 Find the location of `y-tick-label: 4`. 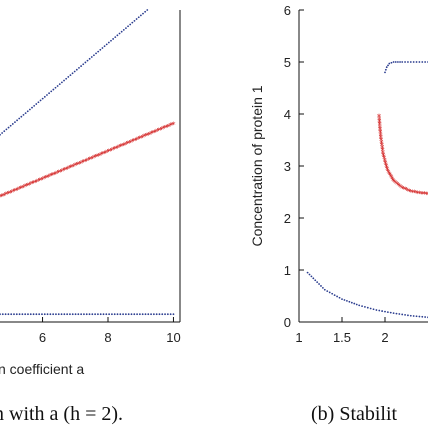

y-tick-label: 4 is located at coordinates (287, 114).